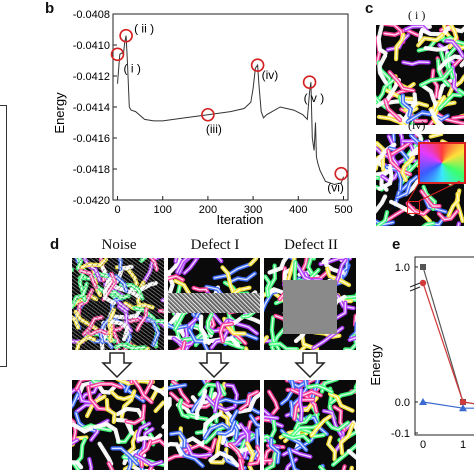 Image resolution: width=474 pixels, height=474 pixels. I want to click on y-tick-label: -0.0418, so click(91, 170).